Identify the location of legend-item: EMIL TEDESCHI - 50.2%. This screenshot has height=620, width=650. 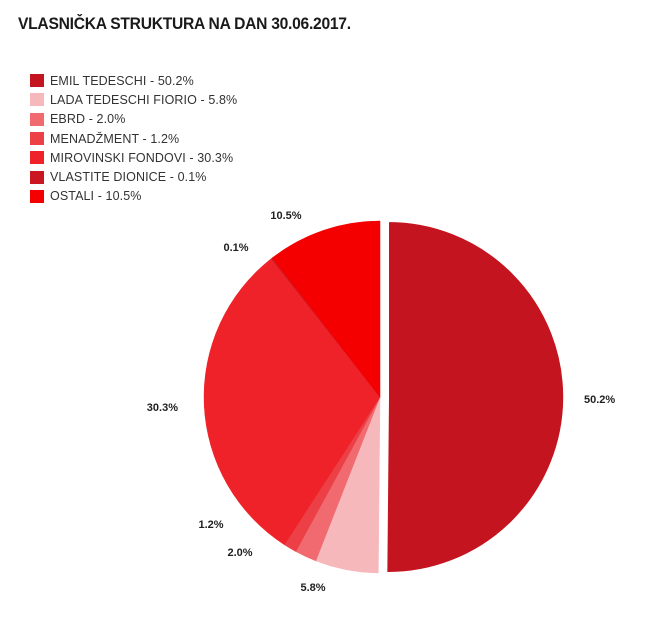
(133, 80).